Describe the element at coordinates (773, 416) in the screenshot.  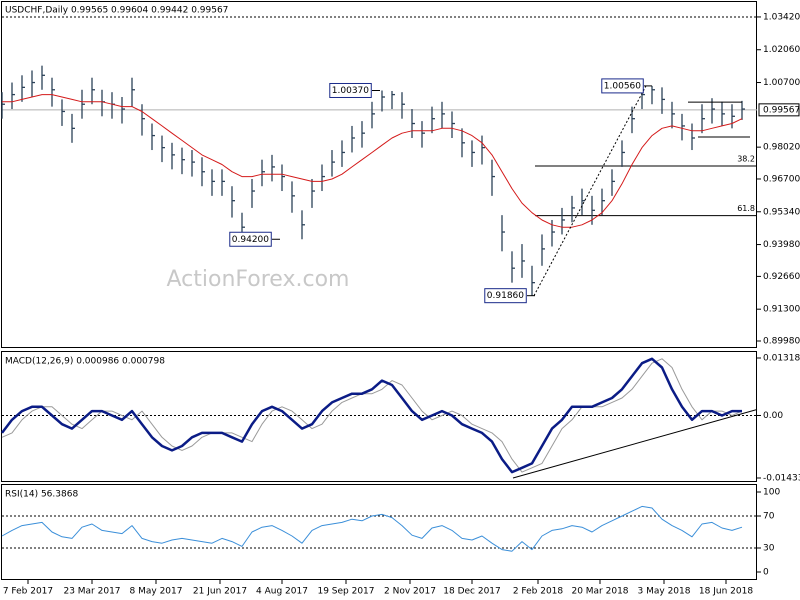
I see `y-tick-label: 0.00` at that location.